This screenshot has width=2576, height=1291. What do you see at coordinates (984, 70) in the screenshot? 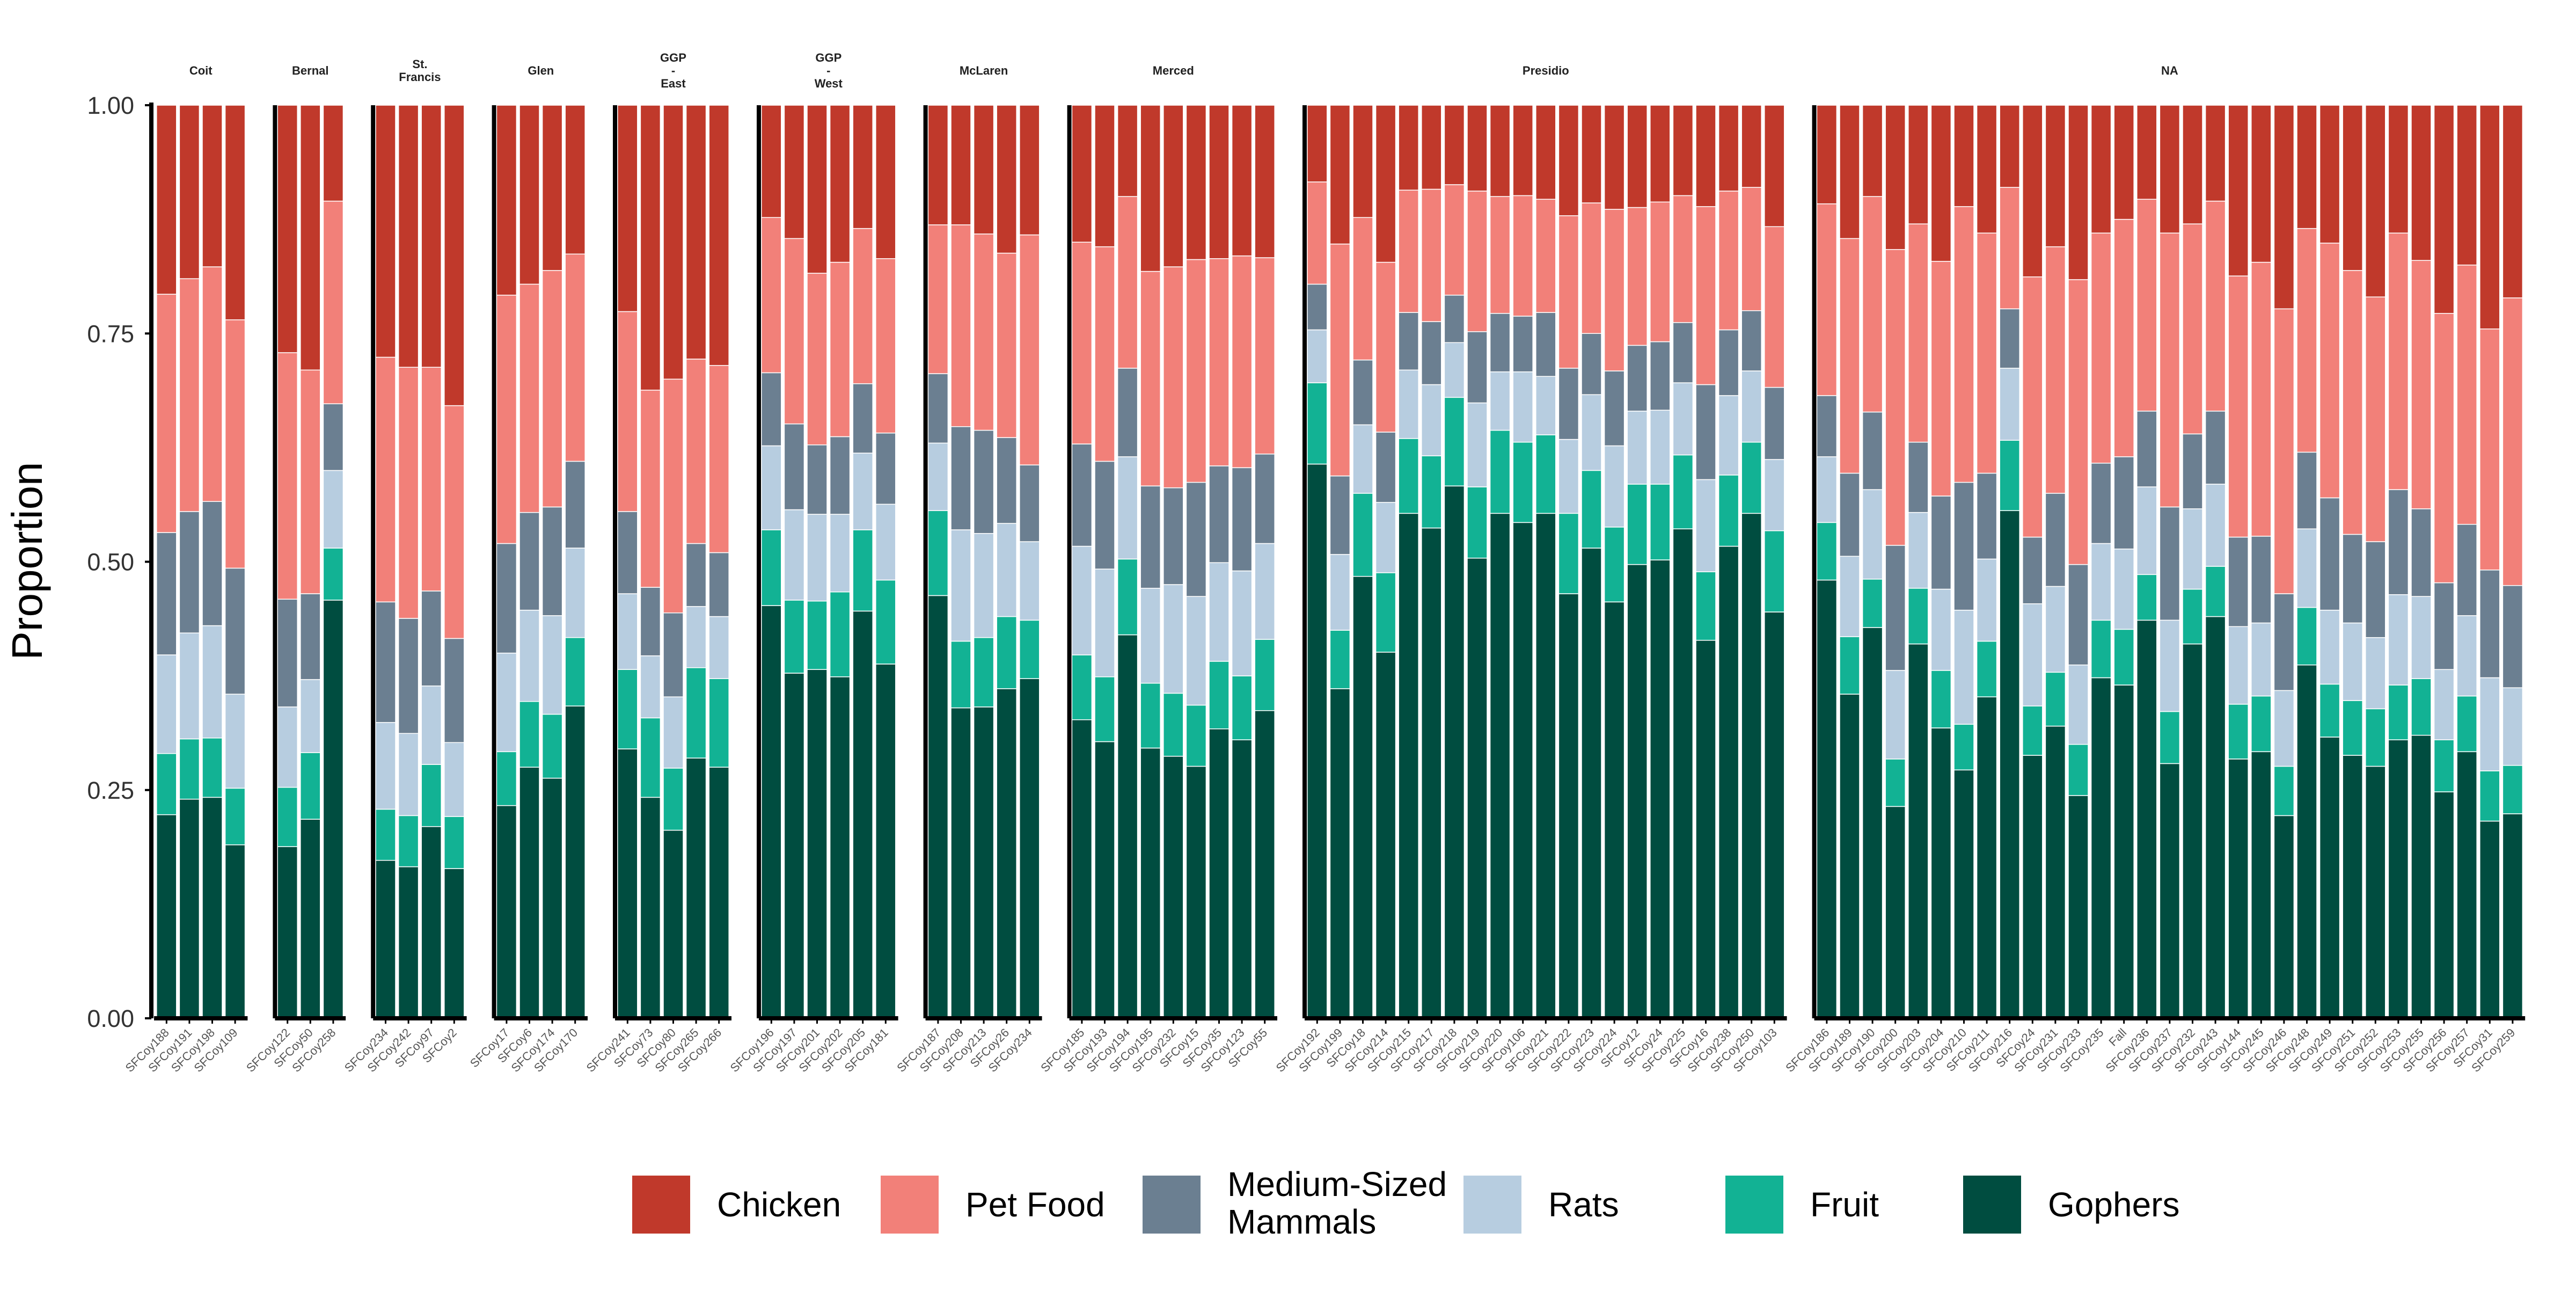
I see `facet-strip-label: McLaren` at bounding box center [984, 70].